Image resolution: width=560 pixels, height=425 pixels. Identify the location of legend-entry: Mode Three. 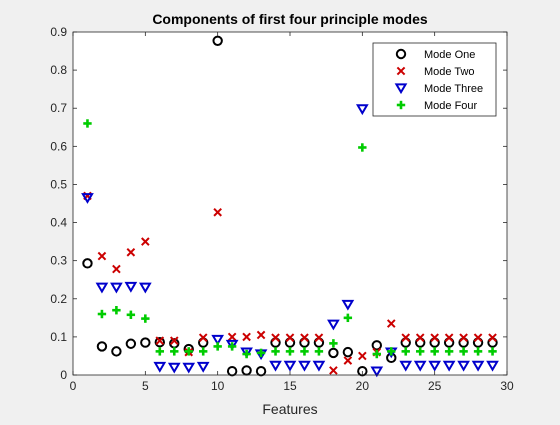
(453, 89).